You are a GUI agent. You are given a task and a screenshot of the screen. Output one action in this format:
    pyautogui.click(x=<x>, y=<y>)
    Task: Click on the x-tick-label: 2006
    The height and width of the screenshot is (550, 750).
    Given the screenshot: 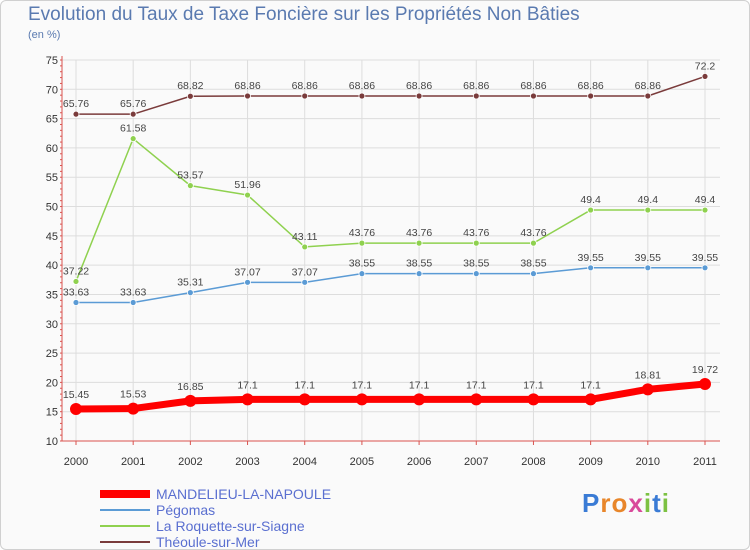 What is the action you would take?
    pyautogui.click(x=419, y=462)
    